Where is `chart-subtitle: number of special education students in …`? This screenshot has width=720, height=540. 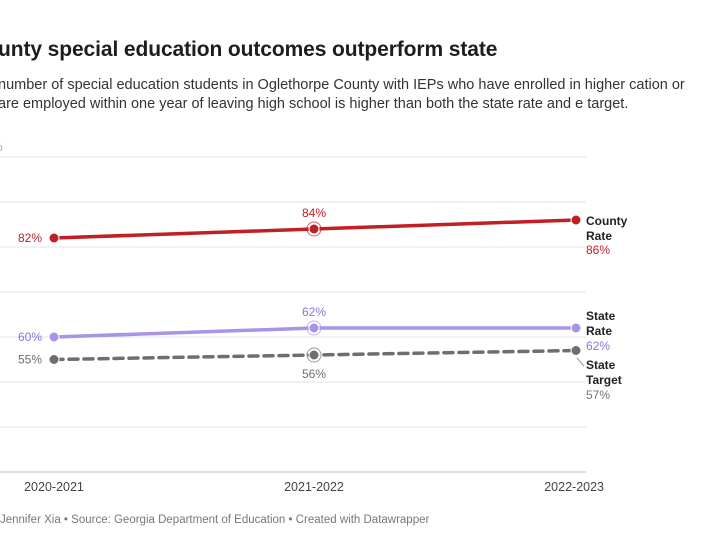
chart-subtitle: number of special education students in … is located at coordinates (342, 94).